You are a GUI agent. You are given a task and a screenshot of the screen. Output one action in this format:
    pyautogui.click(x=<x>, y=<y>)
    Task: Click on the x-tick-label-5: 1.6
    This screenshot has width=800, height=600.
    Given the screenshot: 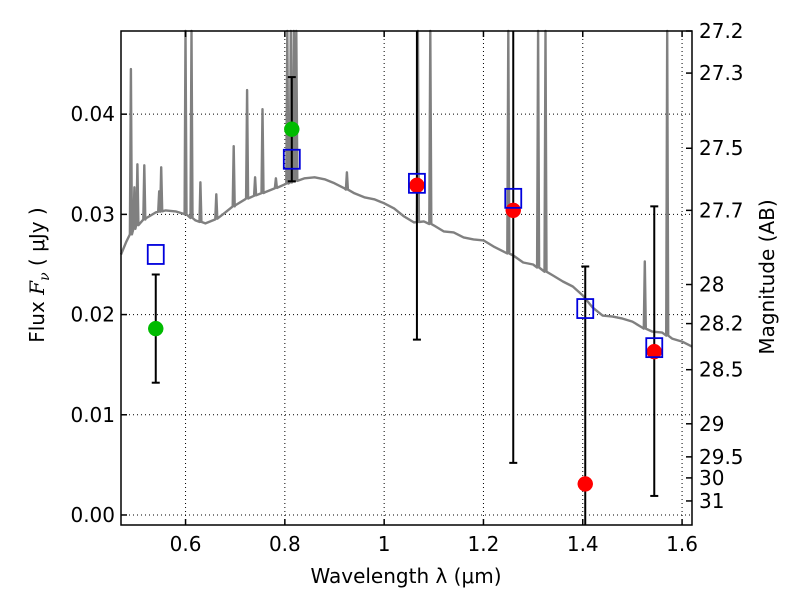 What is the action you would take?
    pyautogui.click(x=682, y=544)
    